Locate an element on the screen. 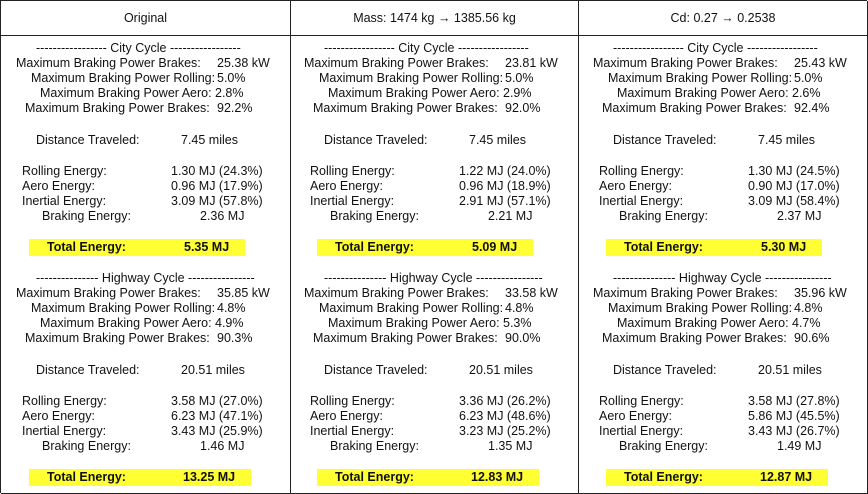  highway-rolling-value: 3.58 MJ (27.8%) is located at coordinates (794, 401).